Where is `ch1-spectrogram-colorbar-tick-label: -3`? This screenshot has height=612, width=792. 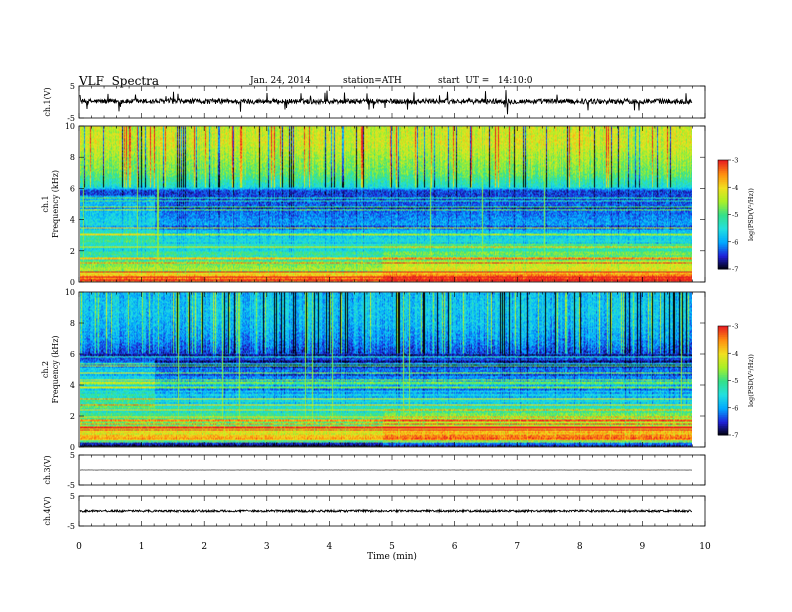 ch1-spectrogram-colorbar-tick-label: -3 is located at coordinates (735, 161).